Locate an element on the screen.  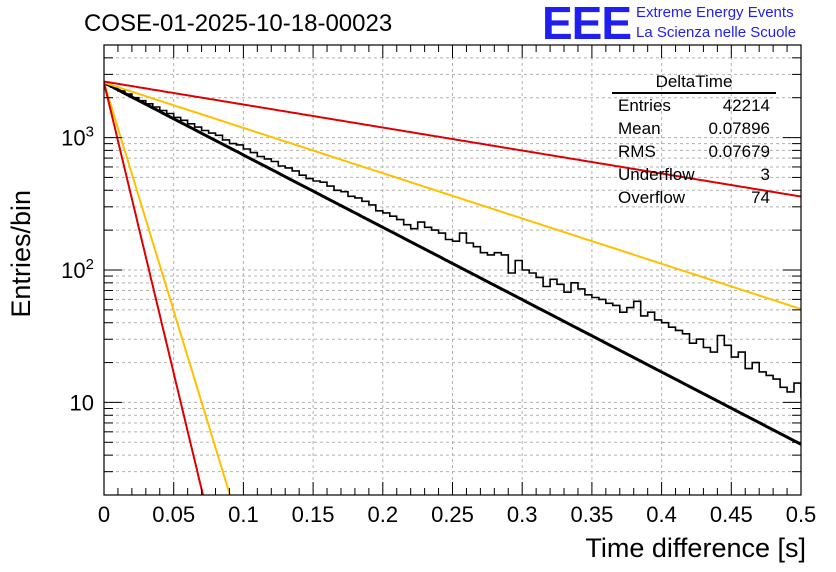
x-tick-label: 0.5 is located at coordinates (801, 514).